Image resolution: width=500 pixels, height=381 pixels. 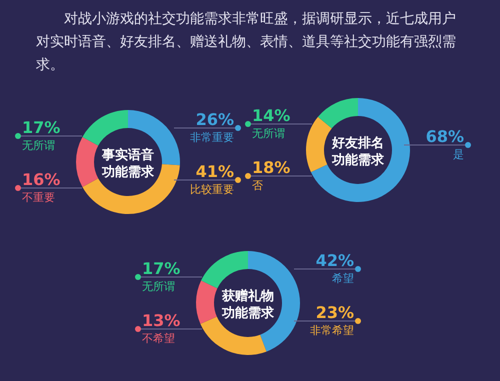 I want to click on text: 好友排名功能需求, so click(x=358, y=152).